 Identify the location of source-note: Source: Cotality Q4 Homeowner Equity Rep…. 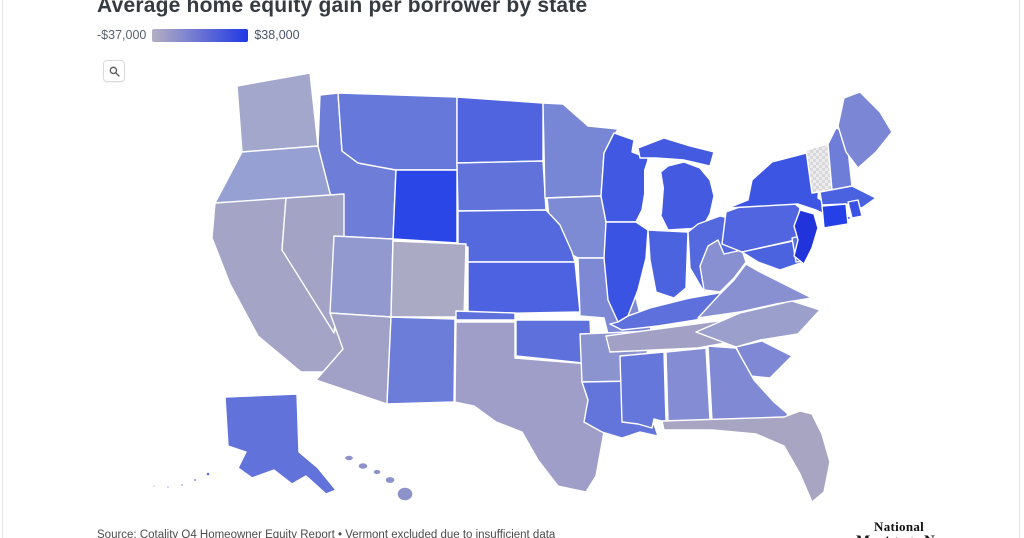
(326, 533).